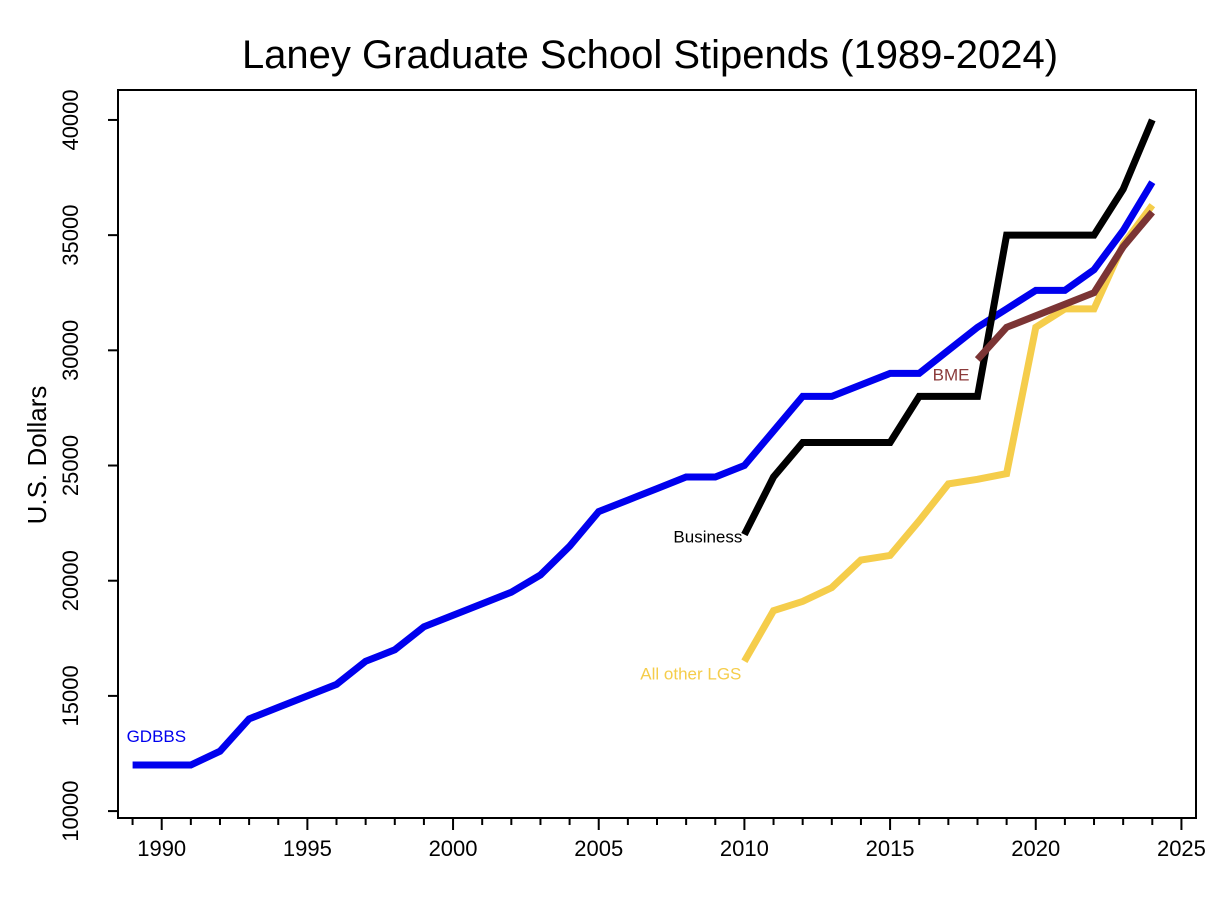 This screenshot has height=898, width=1222. Describe the element at coordinates (1035, 848) in the screenshot. I see `x-tick-label-2020: 2020` at that location.